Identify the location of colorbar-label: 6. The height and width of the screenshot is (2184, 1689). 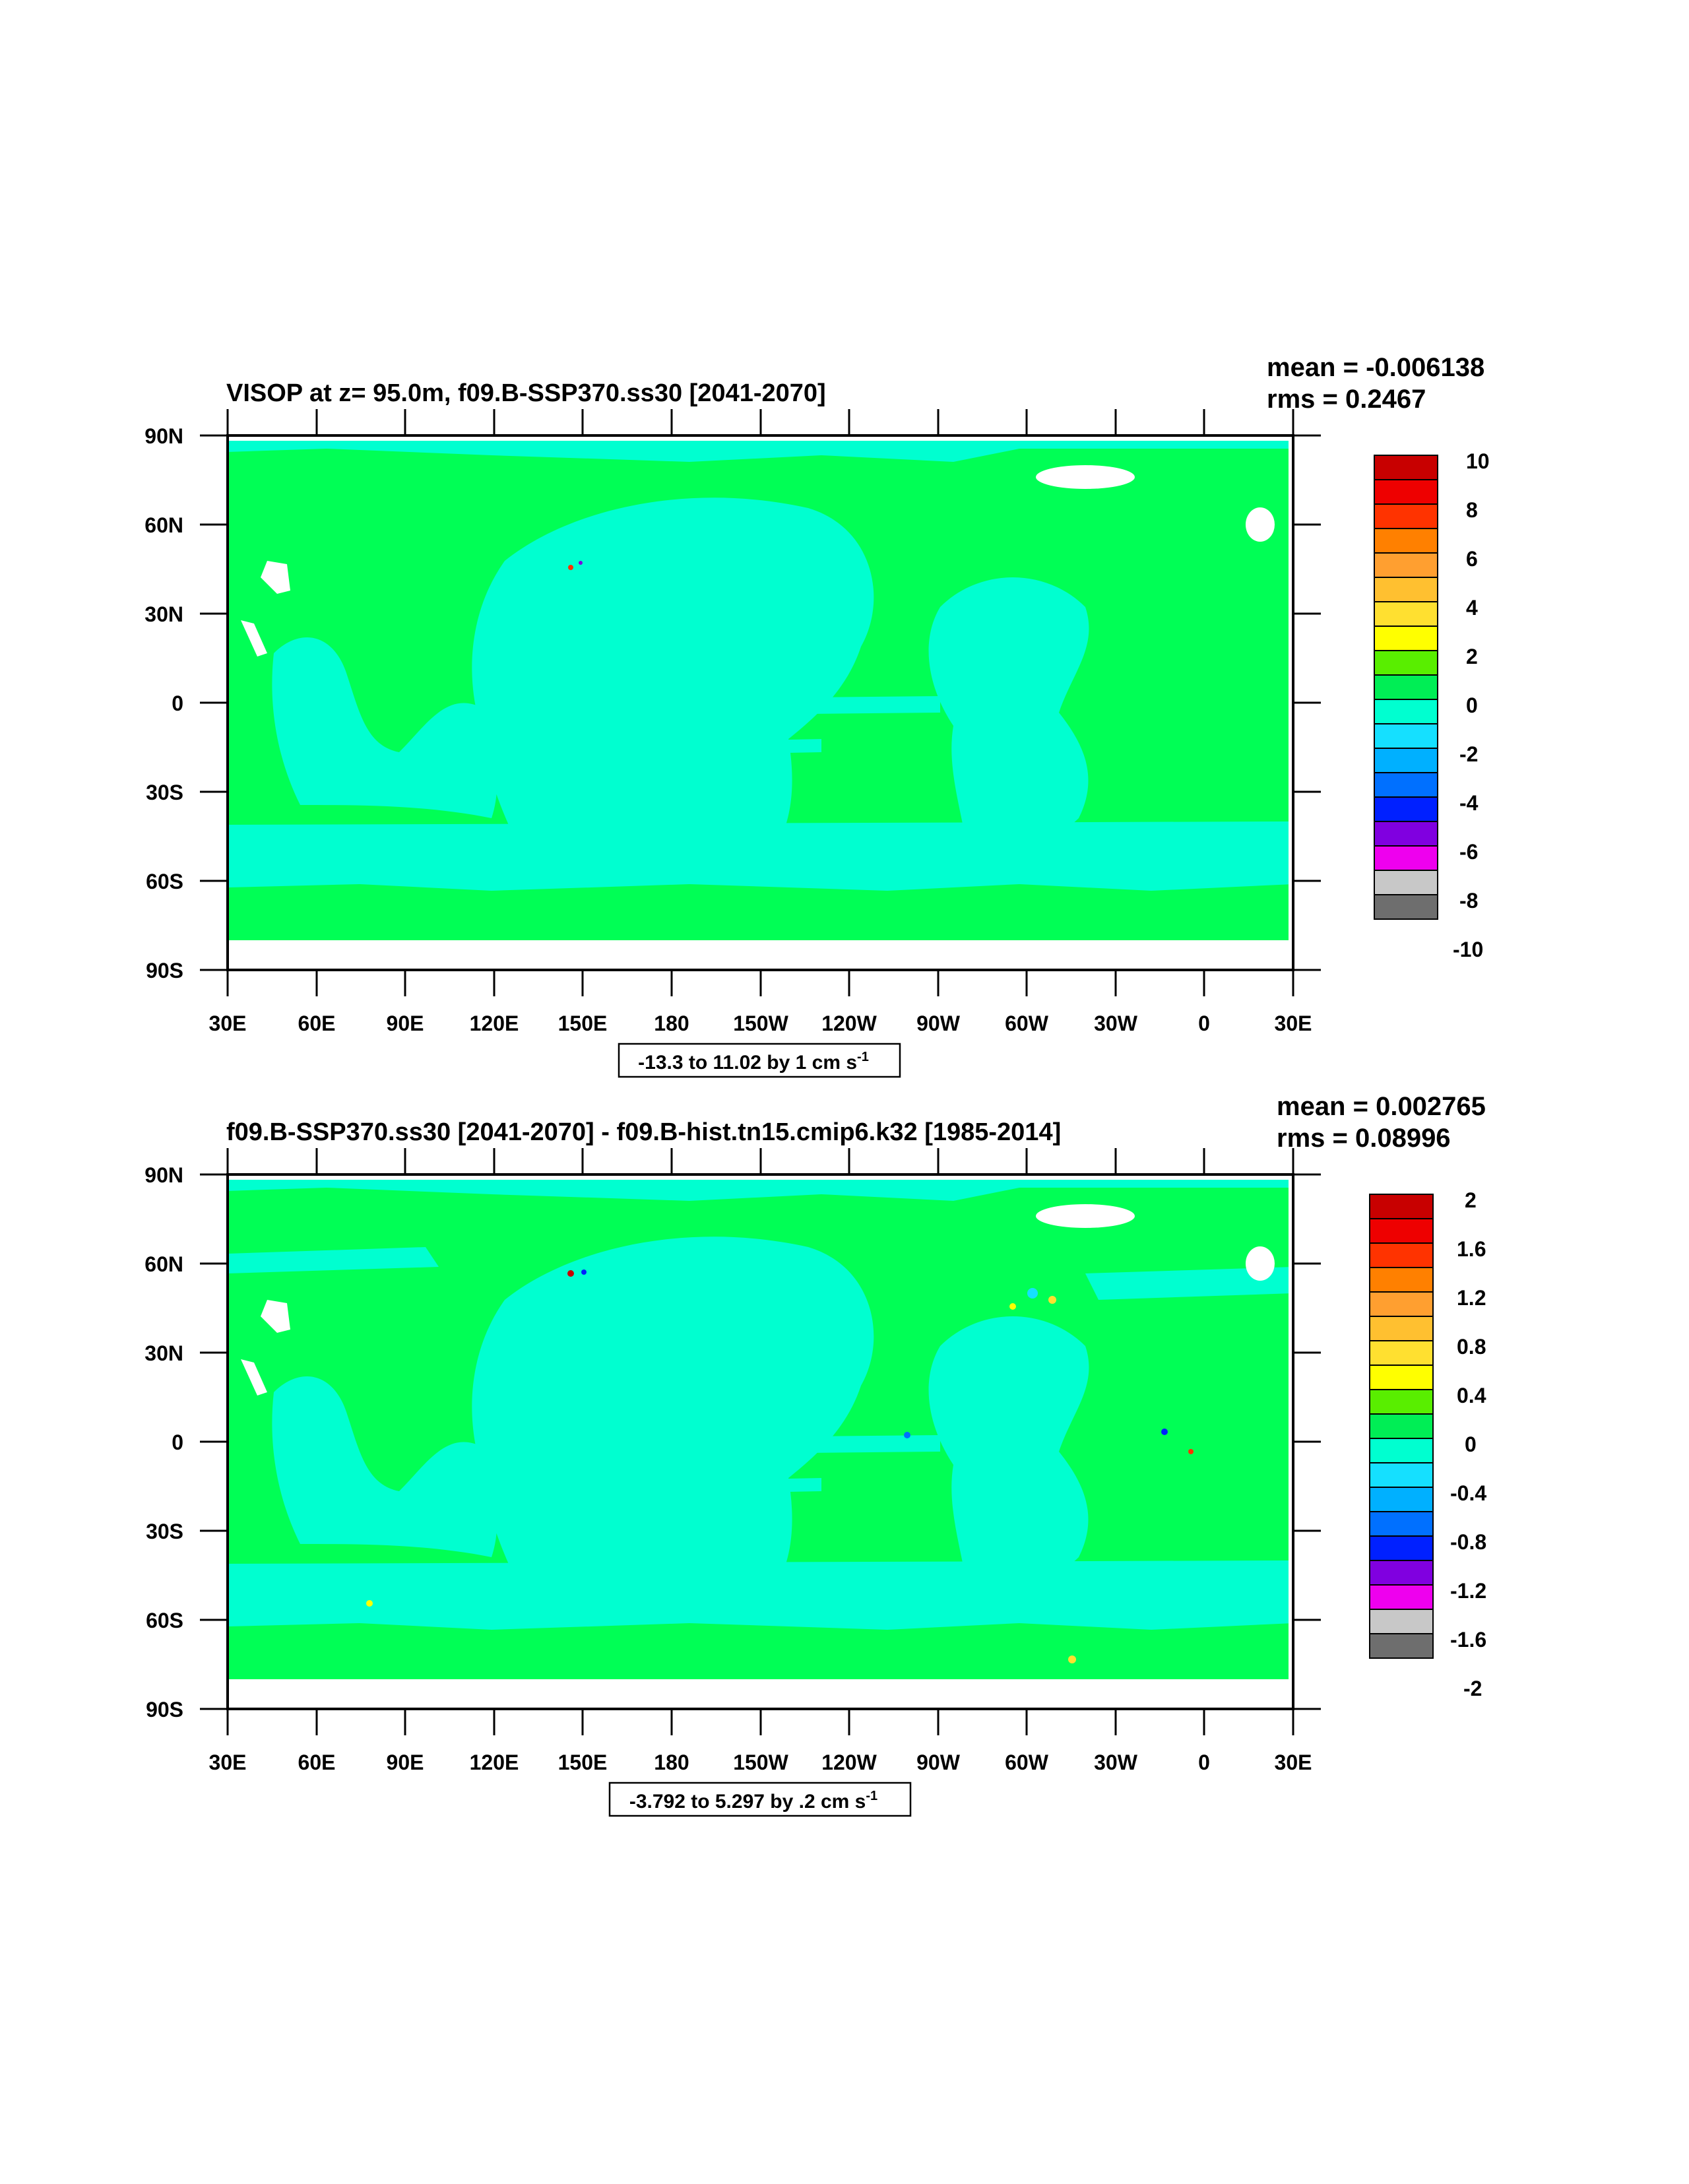
(1472, 559).